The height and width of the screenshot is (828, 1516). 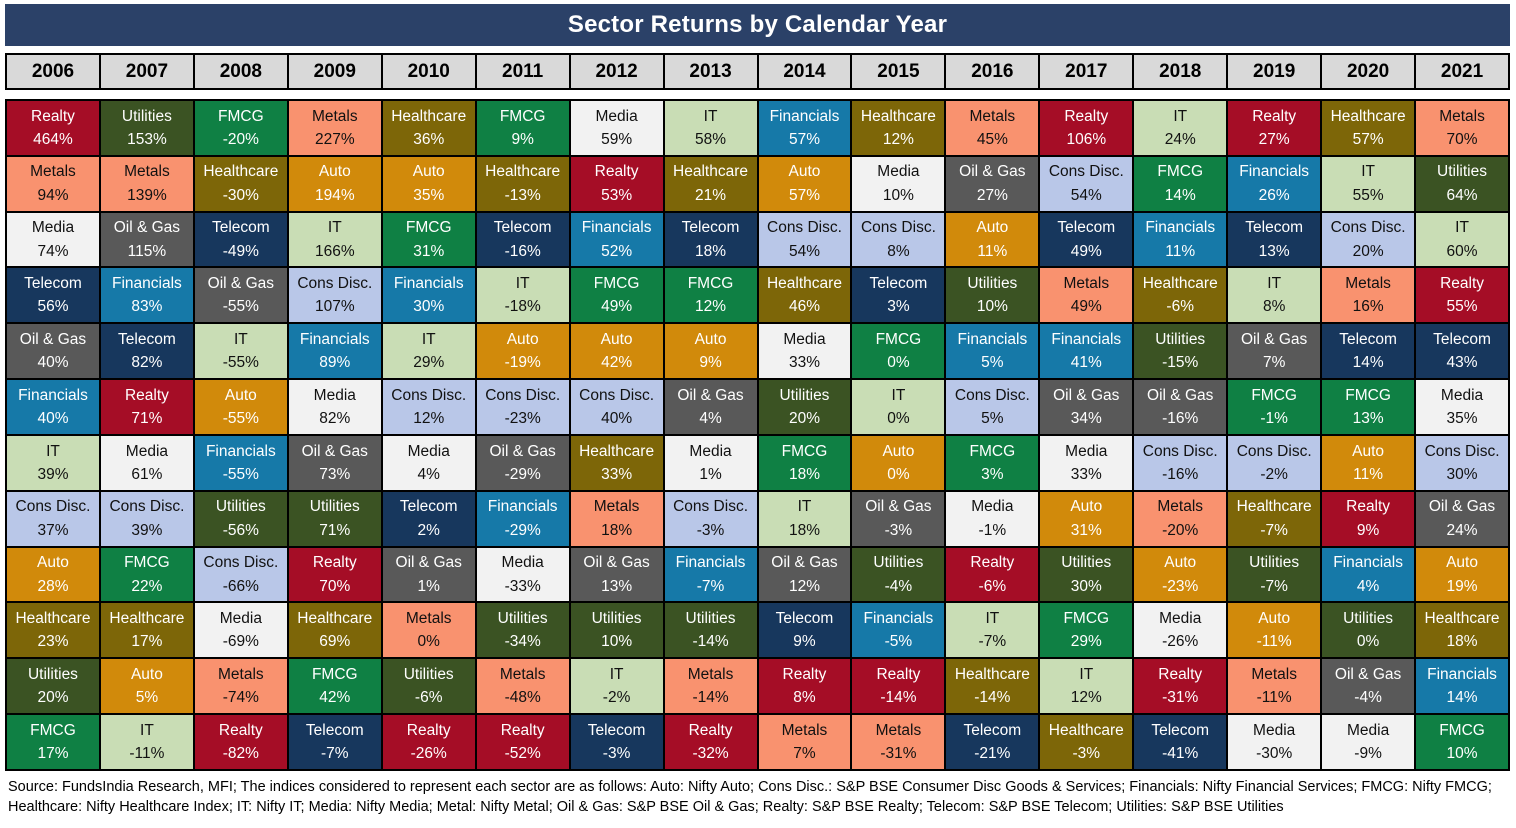 What do you see at coordinates (804, 139) in the screenshot?
I see `return-value: 57%` at bounding box center [804, 139].